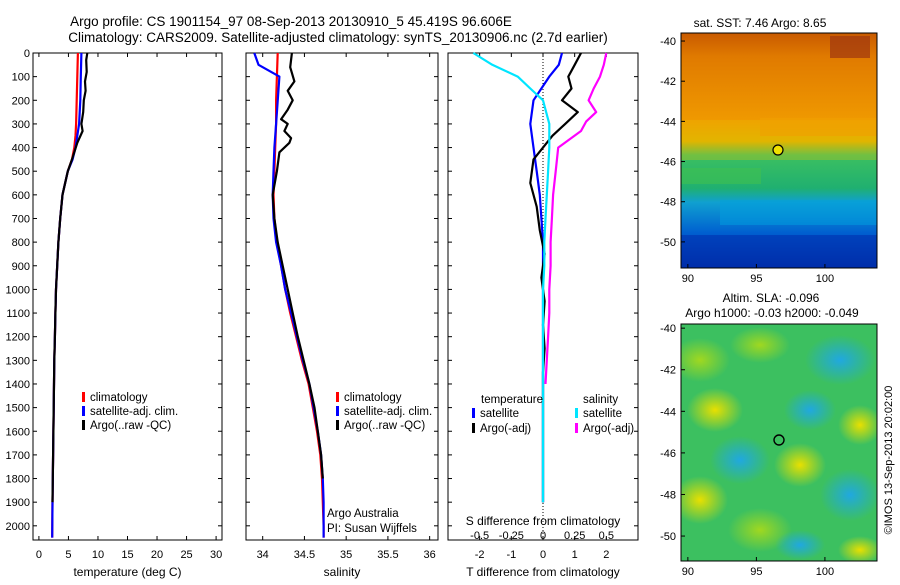  Describe the element at coordinates (543, 521) in the screenshot. I see `difference-xlabel2: S difference from climatology` at that location.